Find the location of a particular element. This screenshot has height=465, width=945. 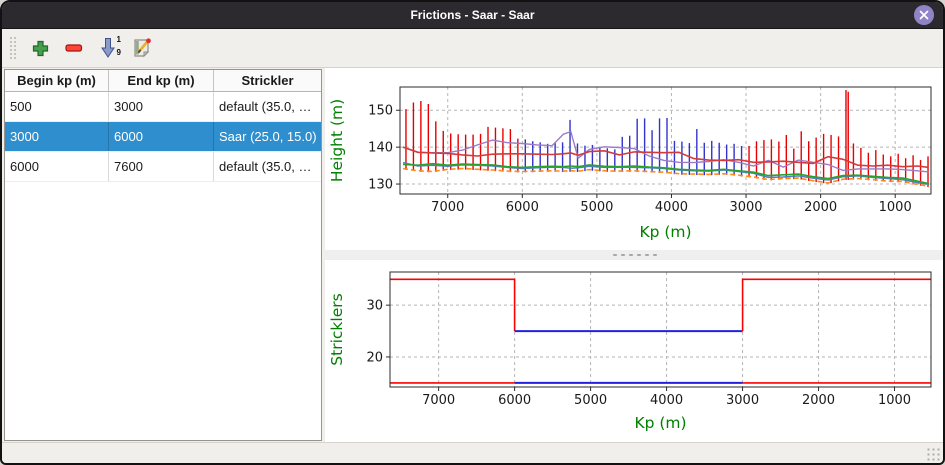

plus-icon is located at coordinates (40, 48).